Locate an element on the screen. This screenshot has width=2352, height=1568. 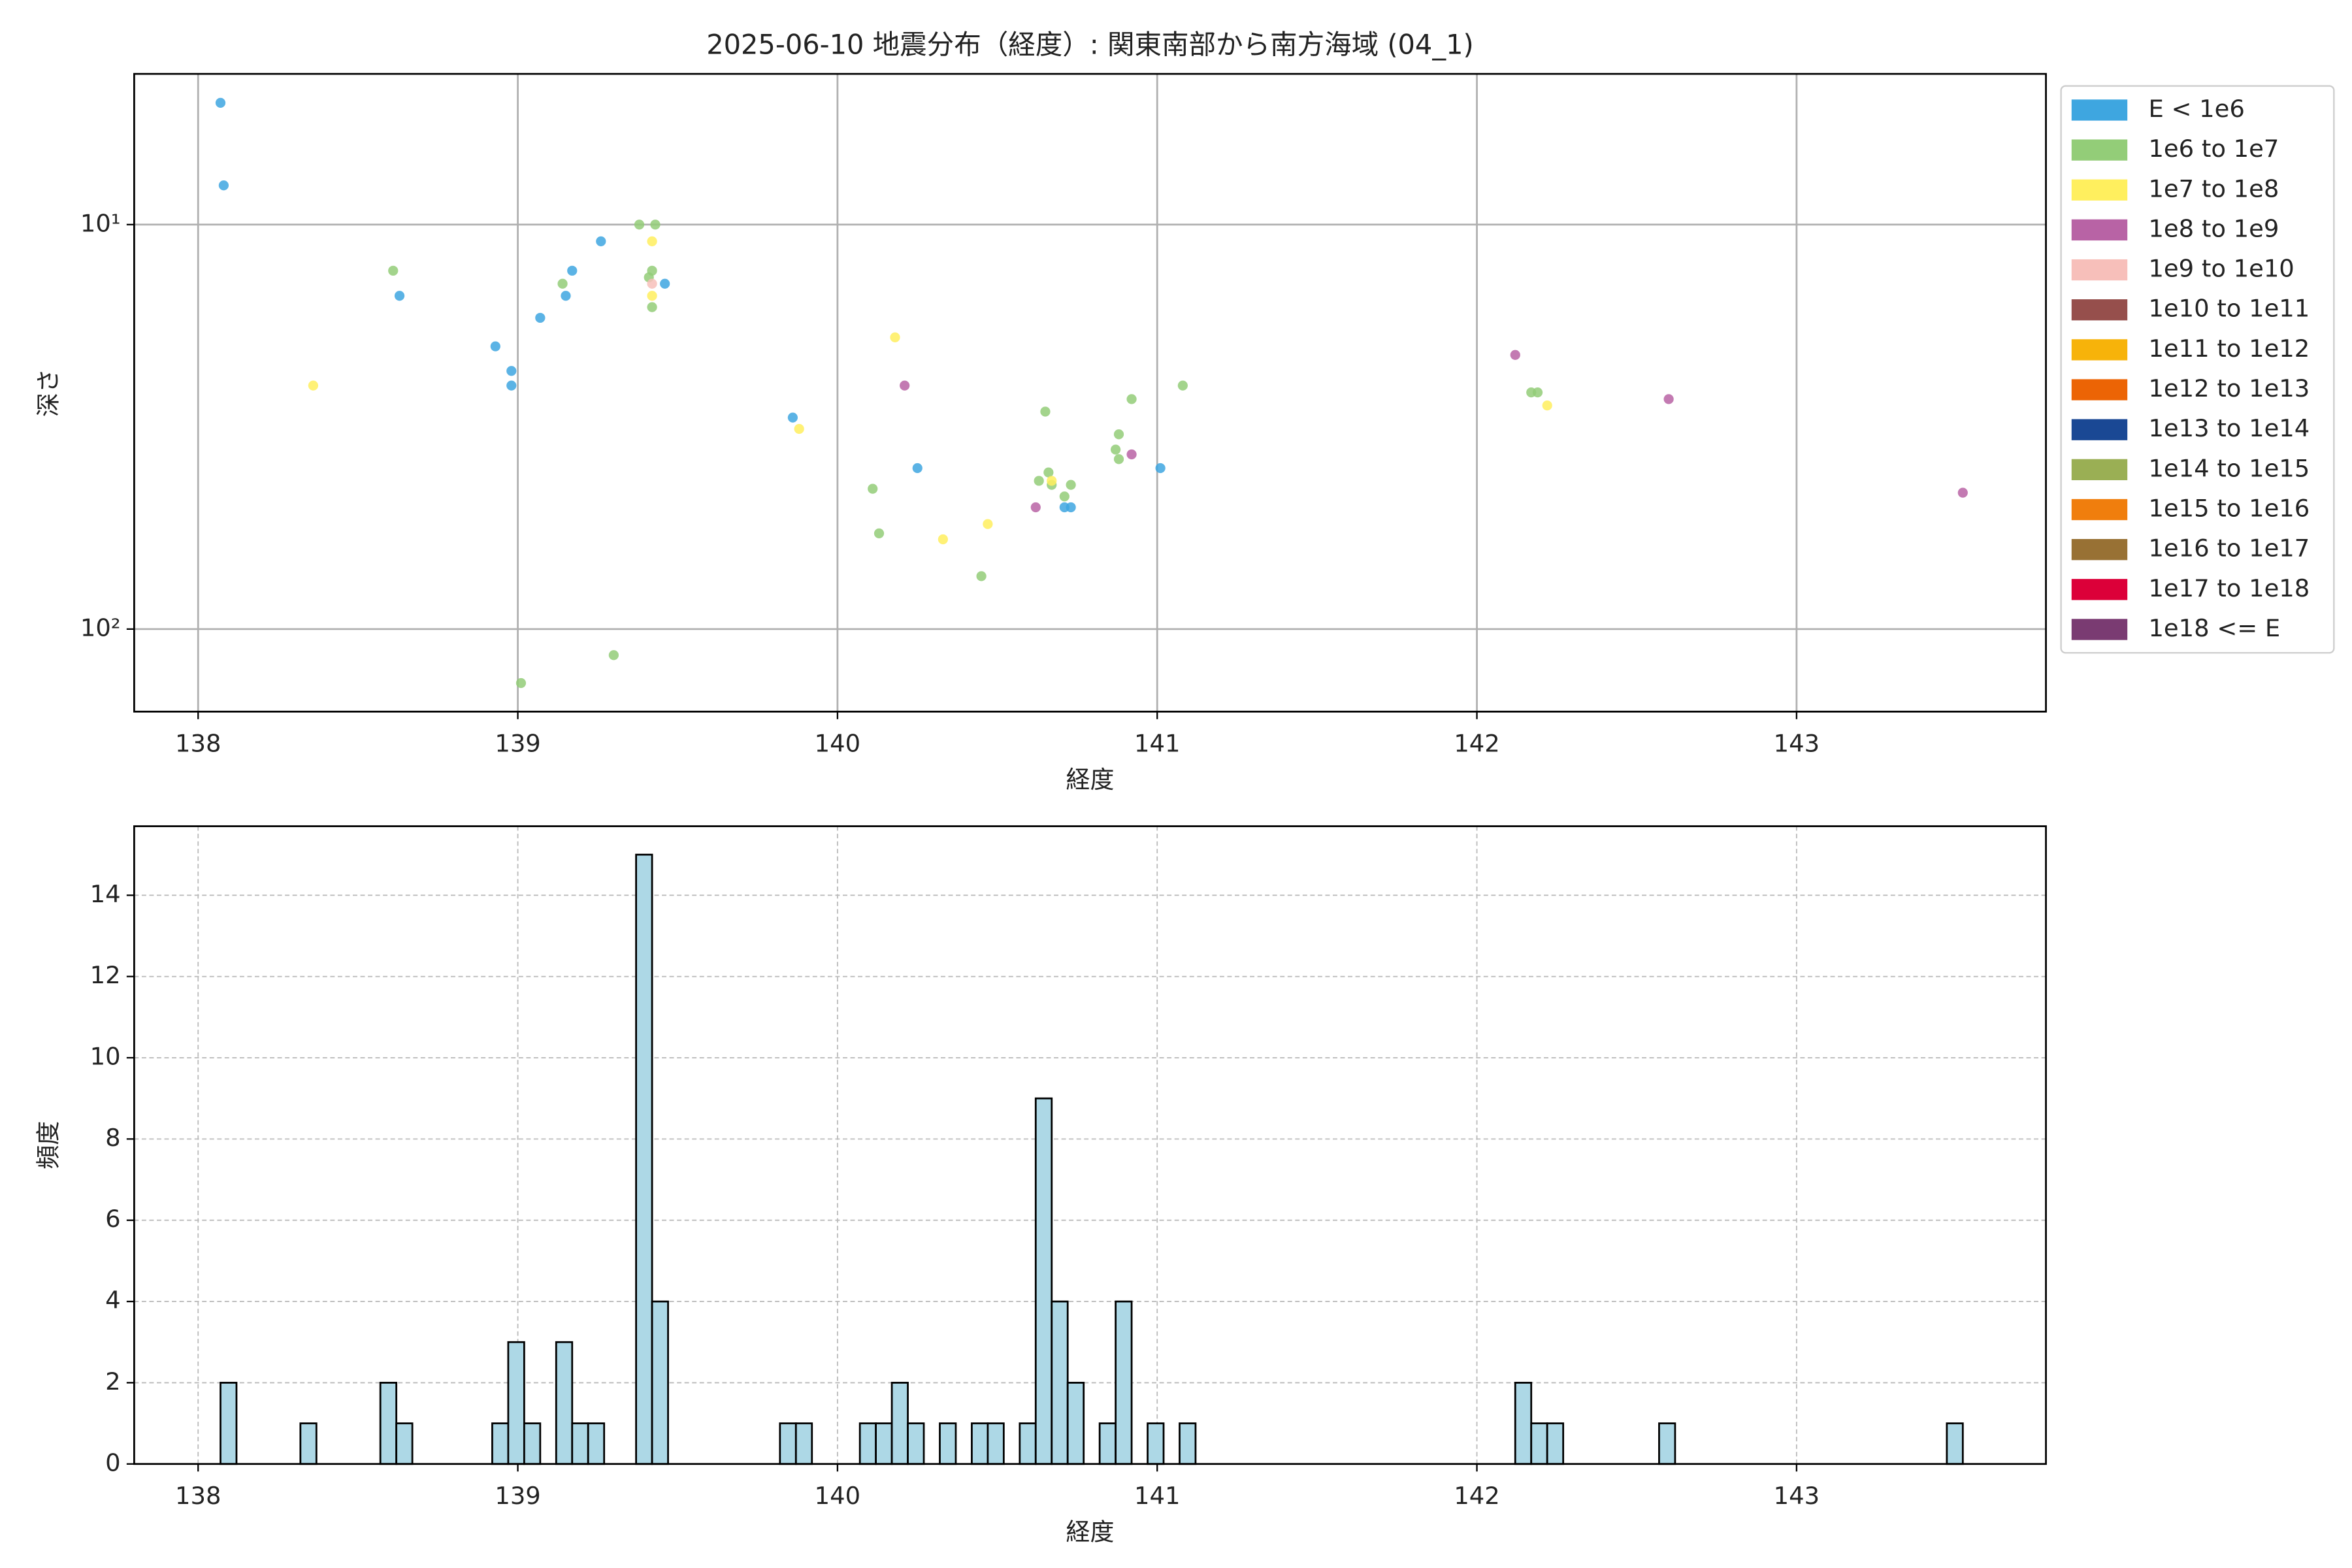
y-tick-label: 4 is located at coordinates (112, 1300).